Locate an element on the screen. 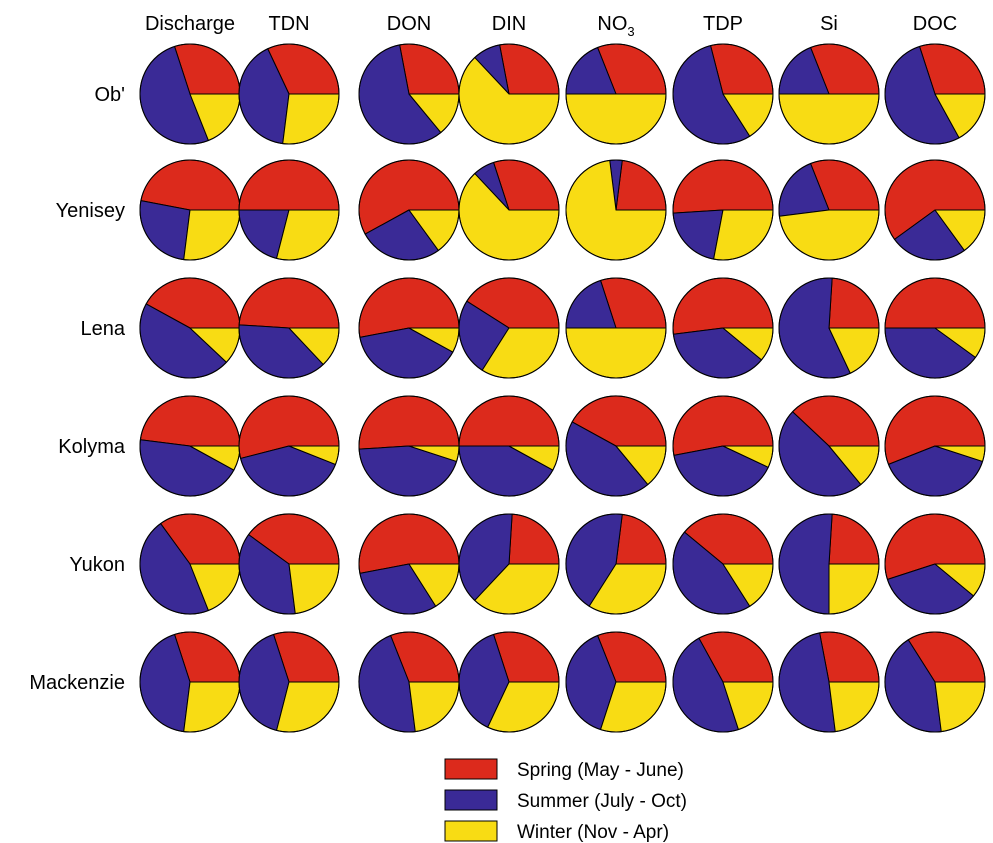  row-label: Kolyma is located at coordinates (92, 447).